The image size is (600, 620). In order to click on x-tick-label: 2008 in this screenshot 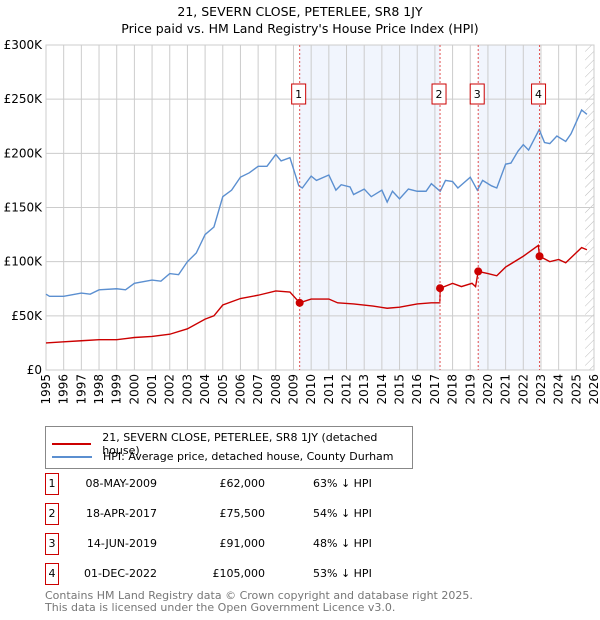, I will do `click(276, 389)`.